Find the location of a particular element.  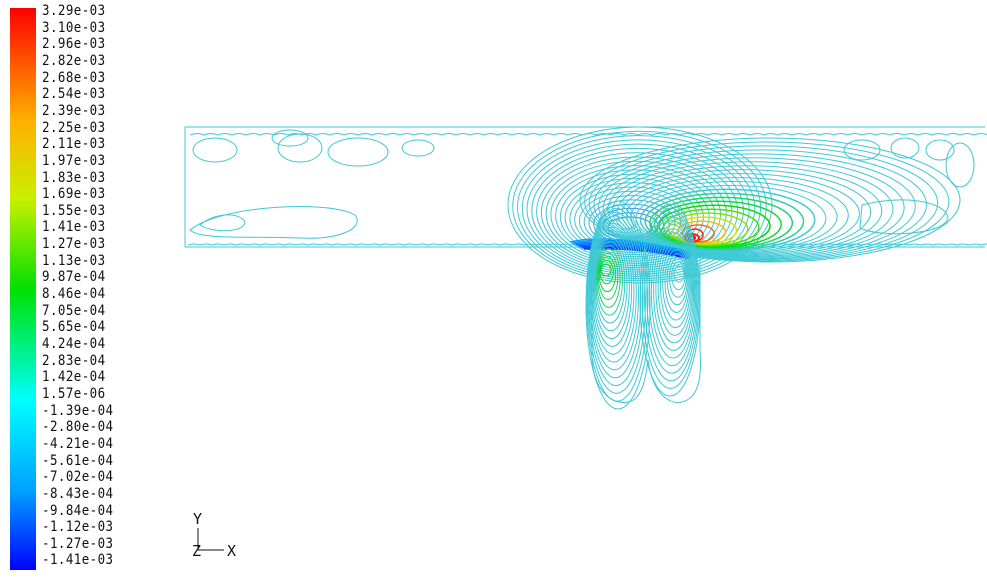

colorbar-tick-label: 9.87e-04 is located at coordinates (74, 277).